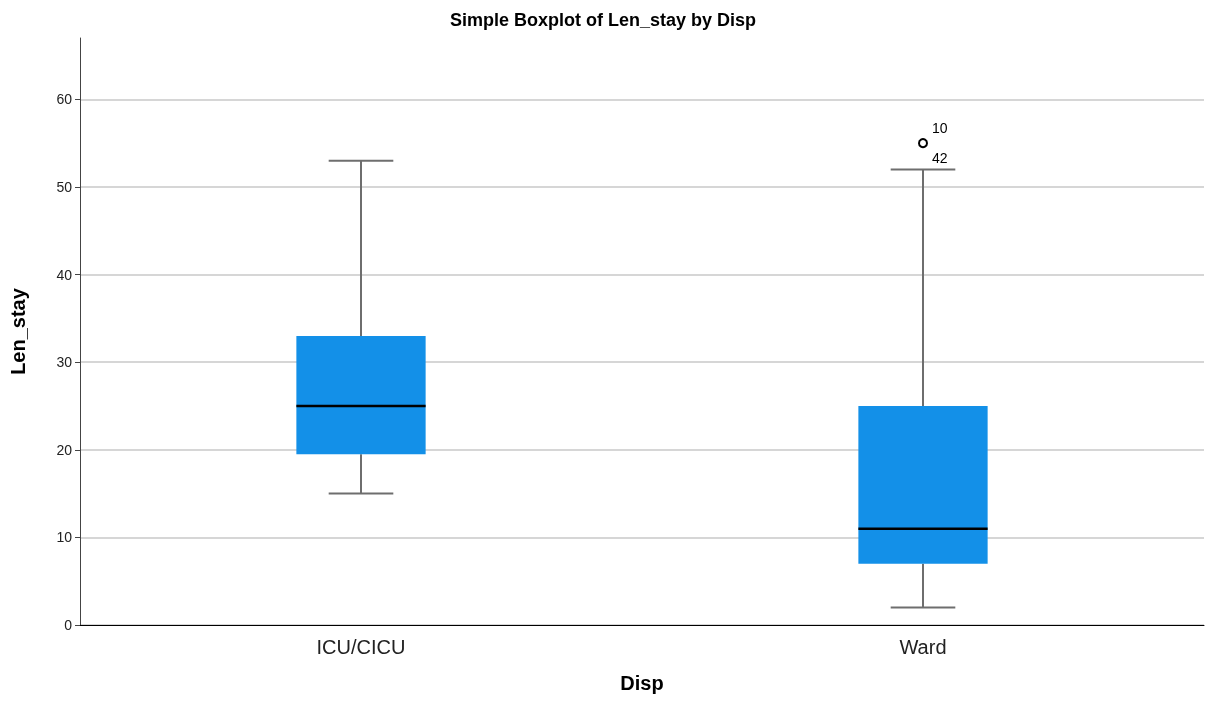 The width and height of the screenshot is (1206, 708). What do you see at coordinates (64, 362) in the screenshot?
I see `y-tick-label: 30` at bounding box center [64, 362].